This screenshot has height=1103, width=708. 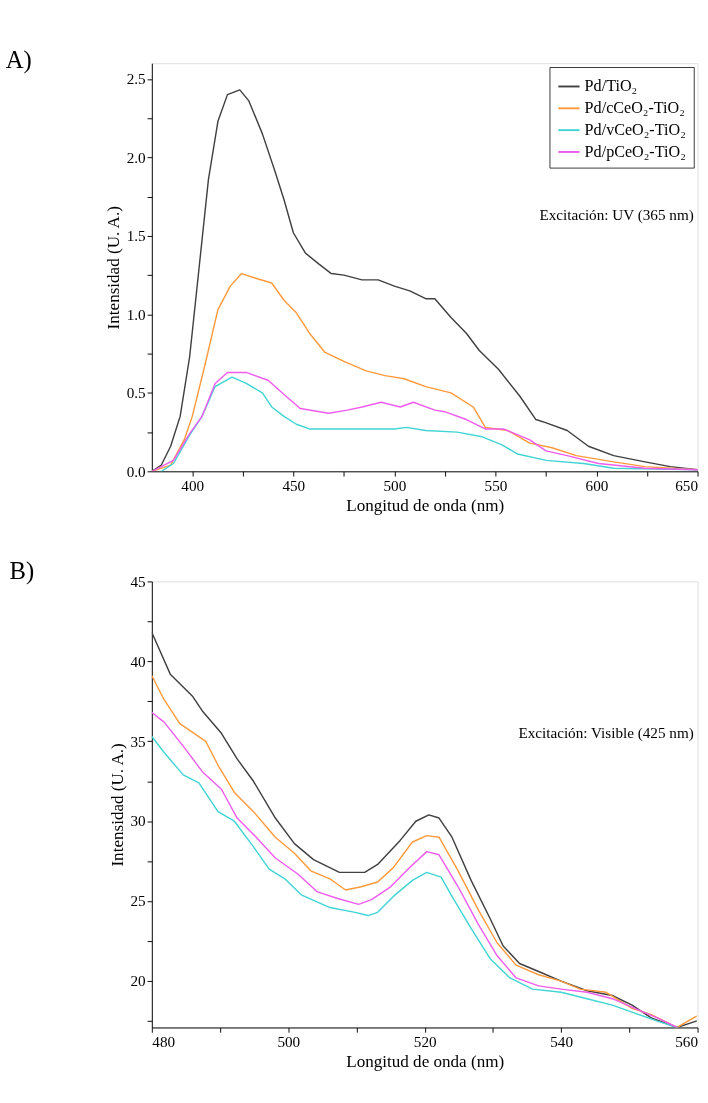 I want to click on y-tick-label: 0.0, so click(x=136, y=471).